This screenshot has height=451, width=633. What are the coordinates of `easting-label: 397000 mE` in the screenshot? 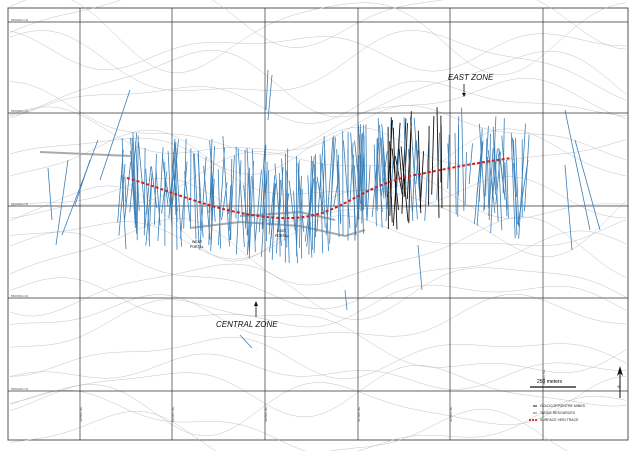 It's located at (359, 414).